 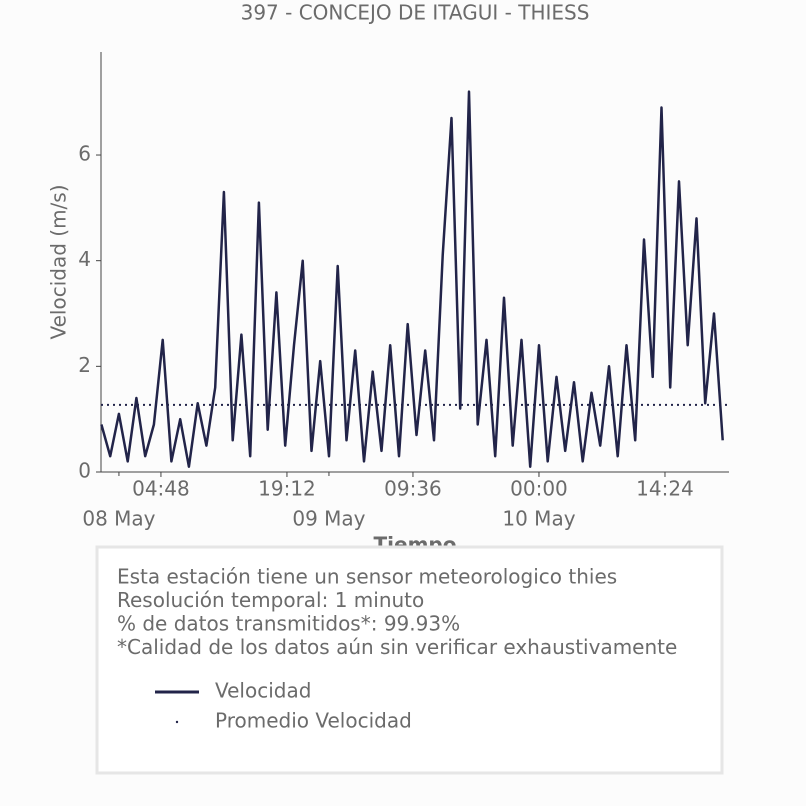 I want to click on x-date-label: 09 May, so click(x=328, y=519).